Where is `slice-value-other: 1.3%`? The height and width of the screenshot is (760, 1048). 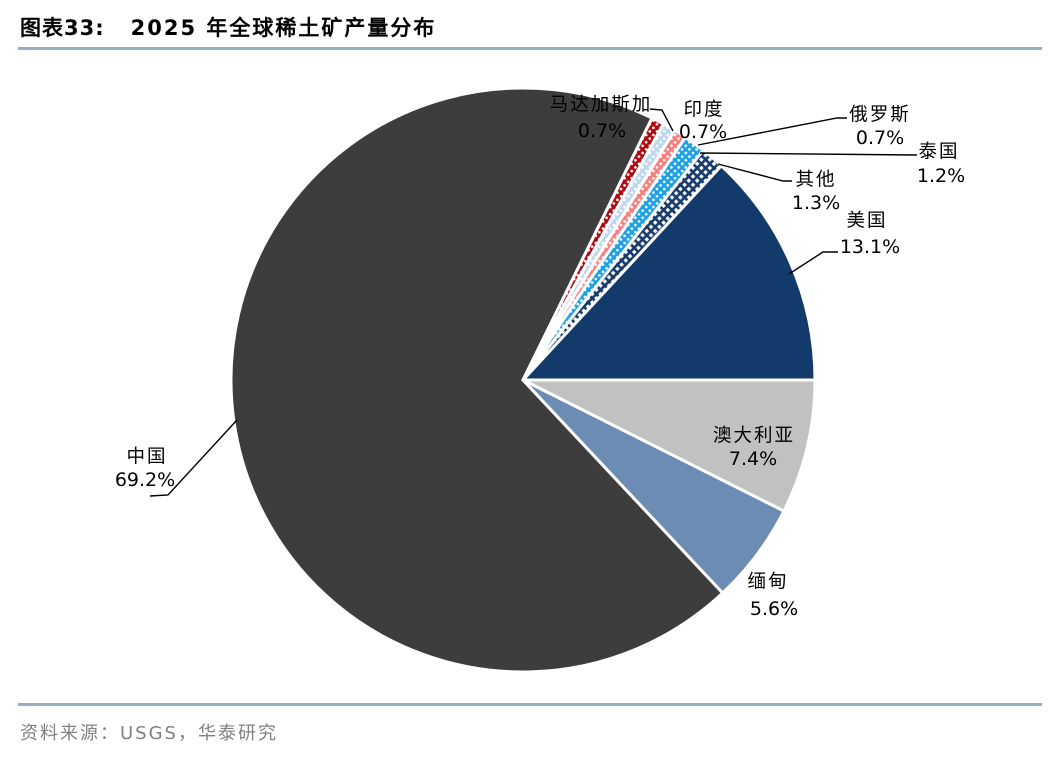 slice-value-other: 1.3% is located at coordinates (816, 203).